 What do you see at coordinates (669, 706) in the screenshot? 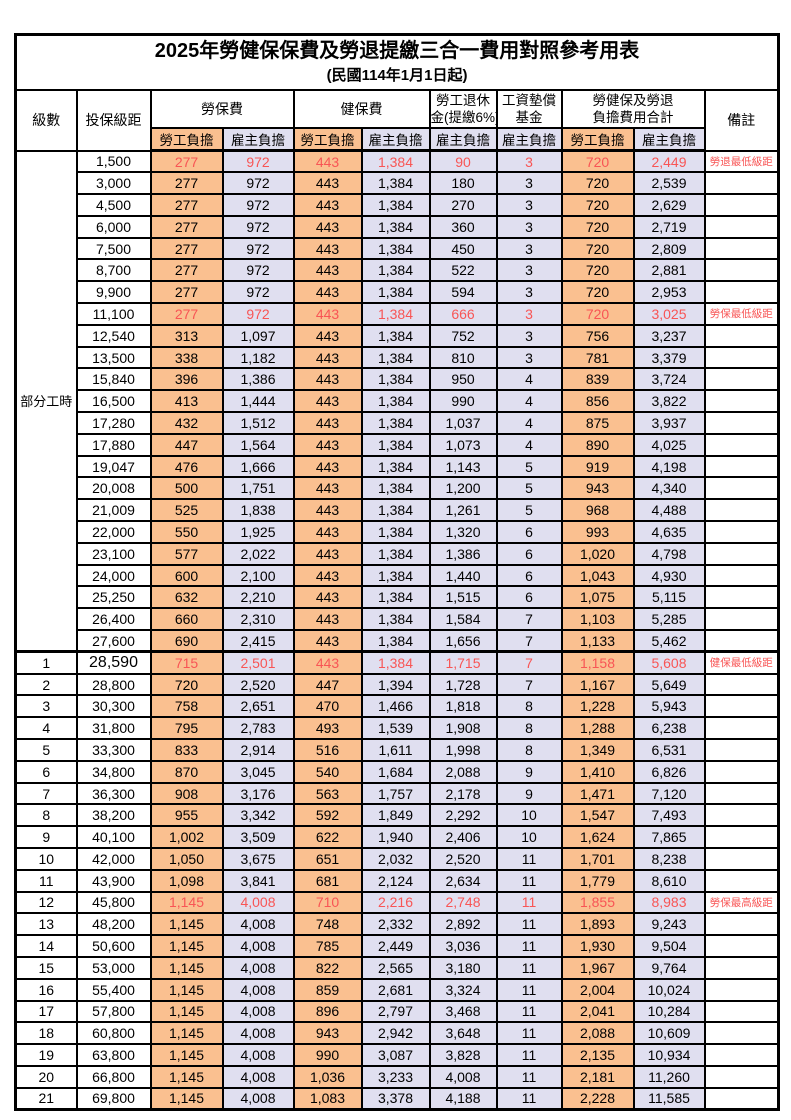
I see `total-employer-cell: 5,943` at bounding box center [669, 706].